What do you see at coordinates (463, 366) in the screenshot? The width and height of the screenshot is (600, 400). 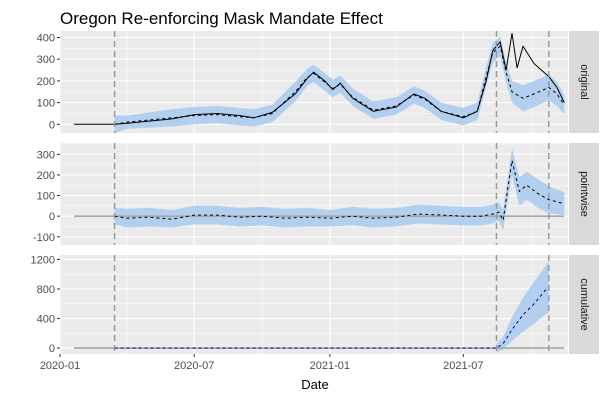 I see `x-tick-label: 2021-07` at bounding box center [463, 366].